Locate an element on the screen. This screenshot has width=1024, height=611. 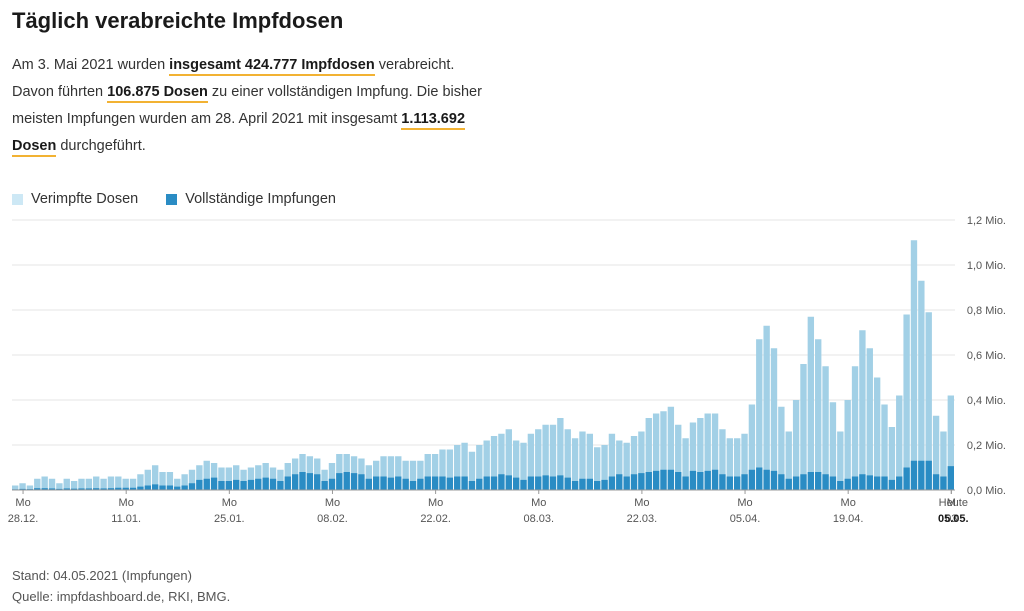
x-tick-label-date: 08.03. is located at coordinates (538, 519).